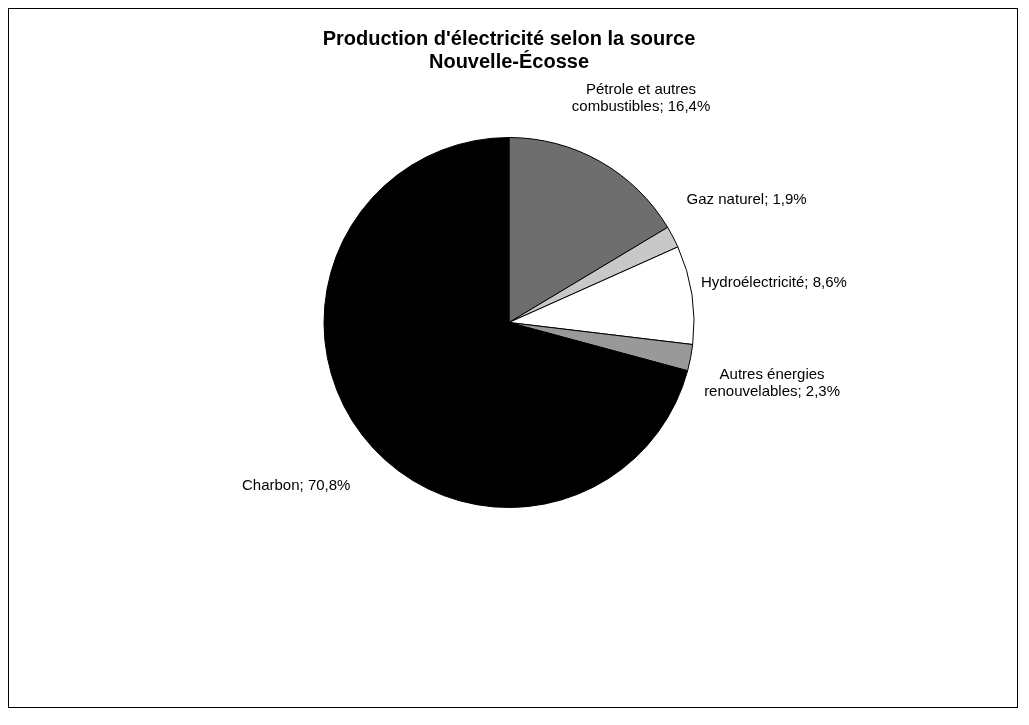 This screenshot has width=1029, height=725. Describe the element at coordinates (509, 61) in the screenshot. I see `chart-subtitle: Nouvelle-Écosse` at that location.